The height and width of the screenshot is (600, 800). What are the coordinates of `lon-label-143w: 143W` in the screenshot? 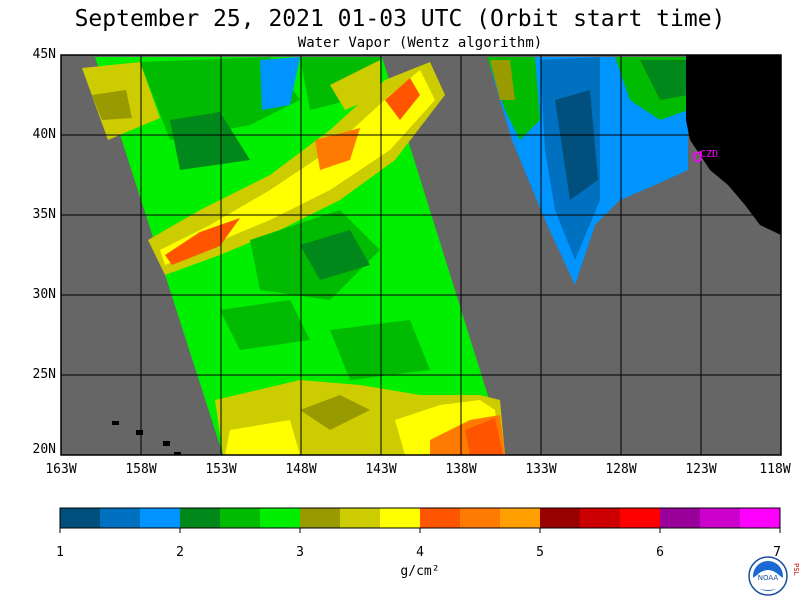 It's located at (381, 469).